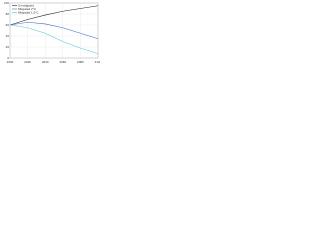 Image resolution: width=320 pixels, height=240 pixels. I want to click on x-tick-label: 2060, so click(62, 62).